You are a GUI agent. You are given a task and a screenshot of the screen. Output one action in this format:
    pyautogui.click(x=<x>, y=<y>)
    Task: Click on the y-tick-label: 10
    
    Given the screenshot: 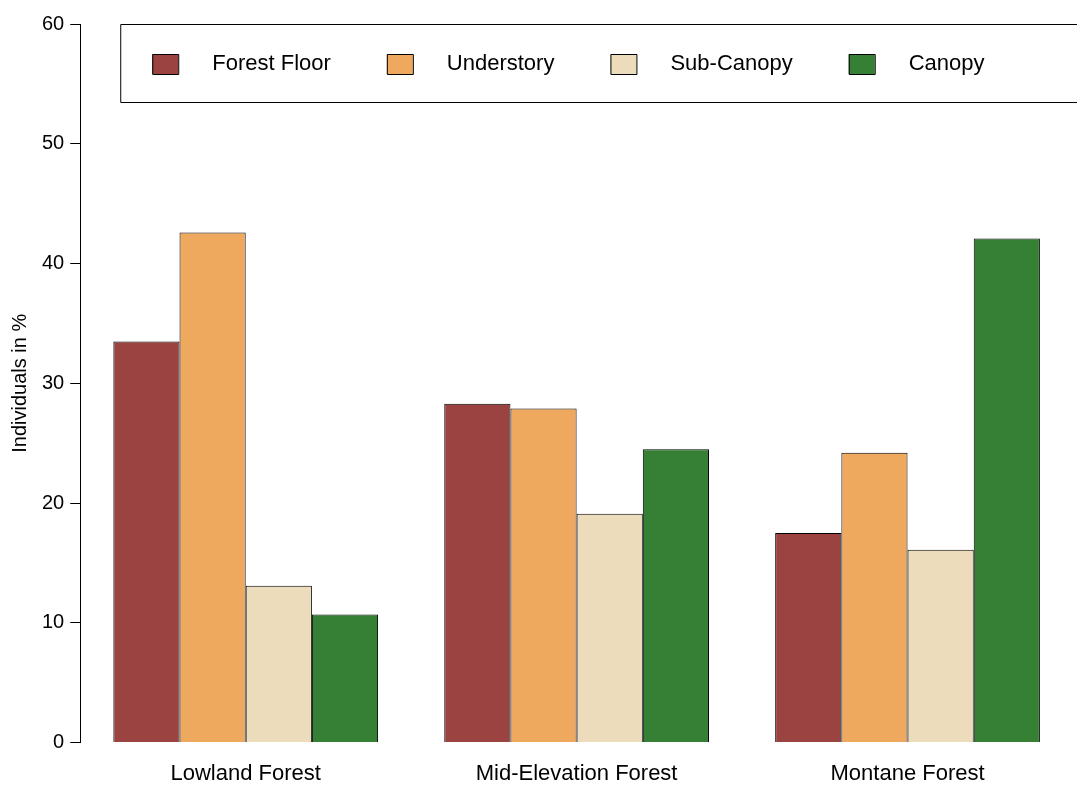 What is the action you would take?
    pyautogui.click(x=53, y=621)
    